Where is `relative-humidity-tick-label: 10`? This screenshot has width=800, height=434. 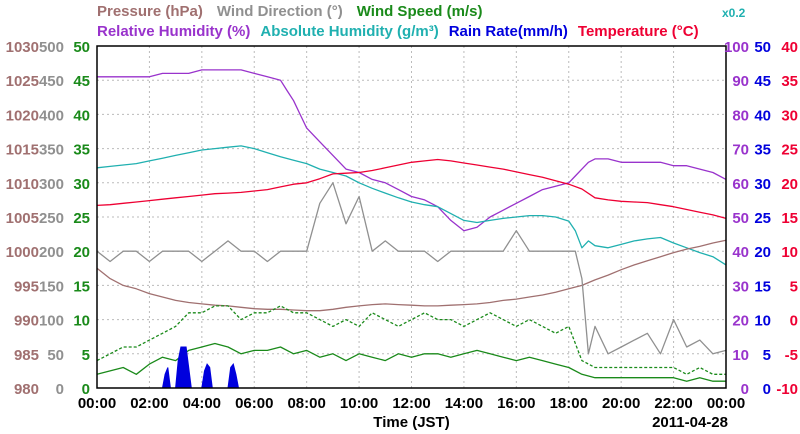
relative-humidity-tick-label: 10 is located at coordinates (740, 355).